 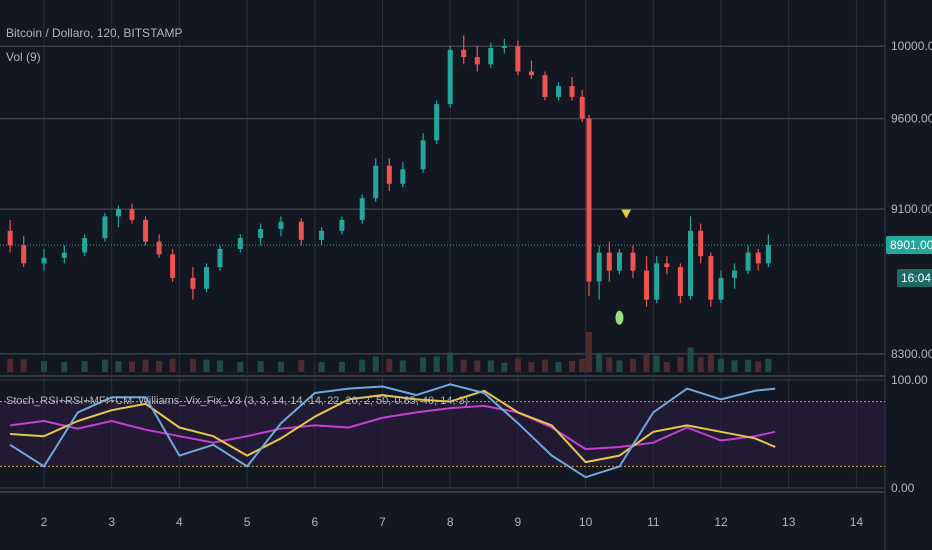 I want to click on x-tick-label: 4, so click(x=179, y=522).